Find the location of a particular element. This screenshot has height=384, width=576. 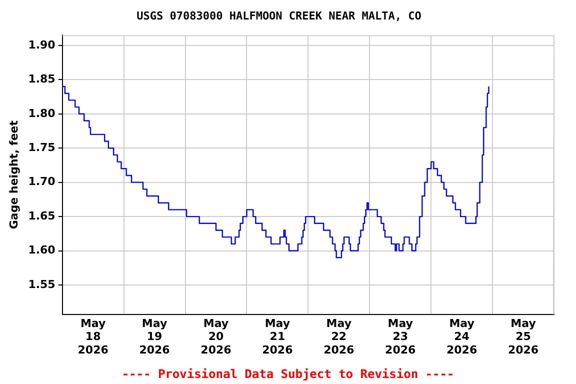

x-tick-label: May 19 2026 is located at coordinates (154, 336).